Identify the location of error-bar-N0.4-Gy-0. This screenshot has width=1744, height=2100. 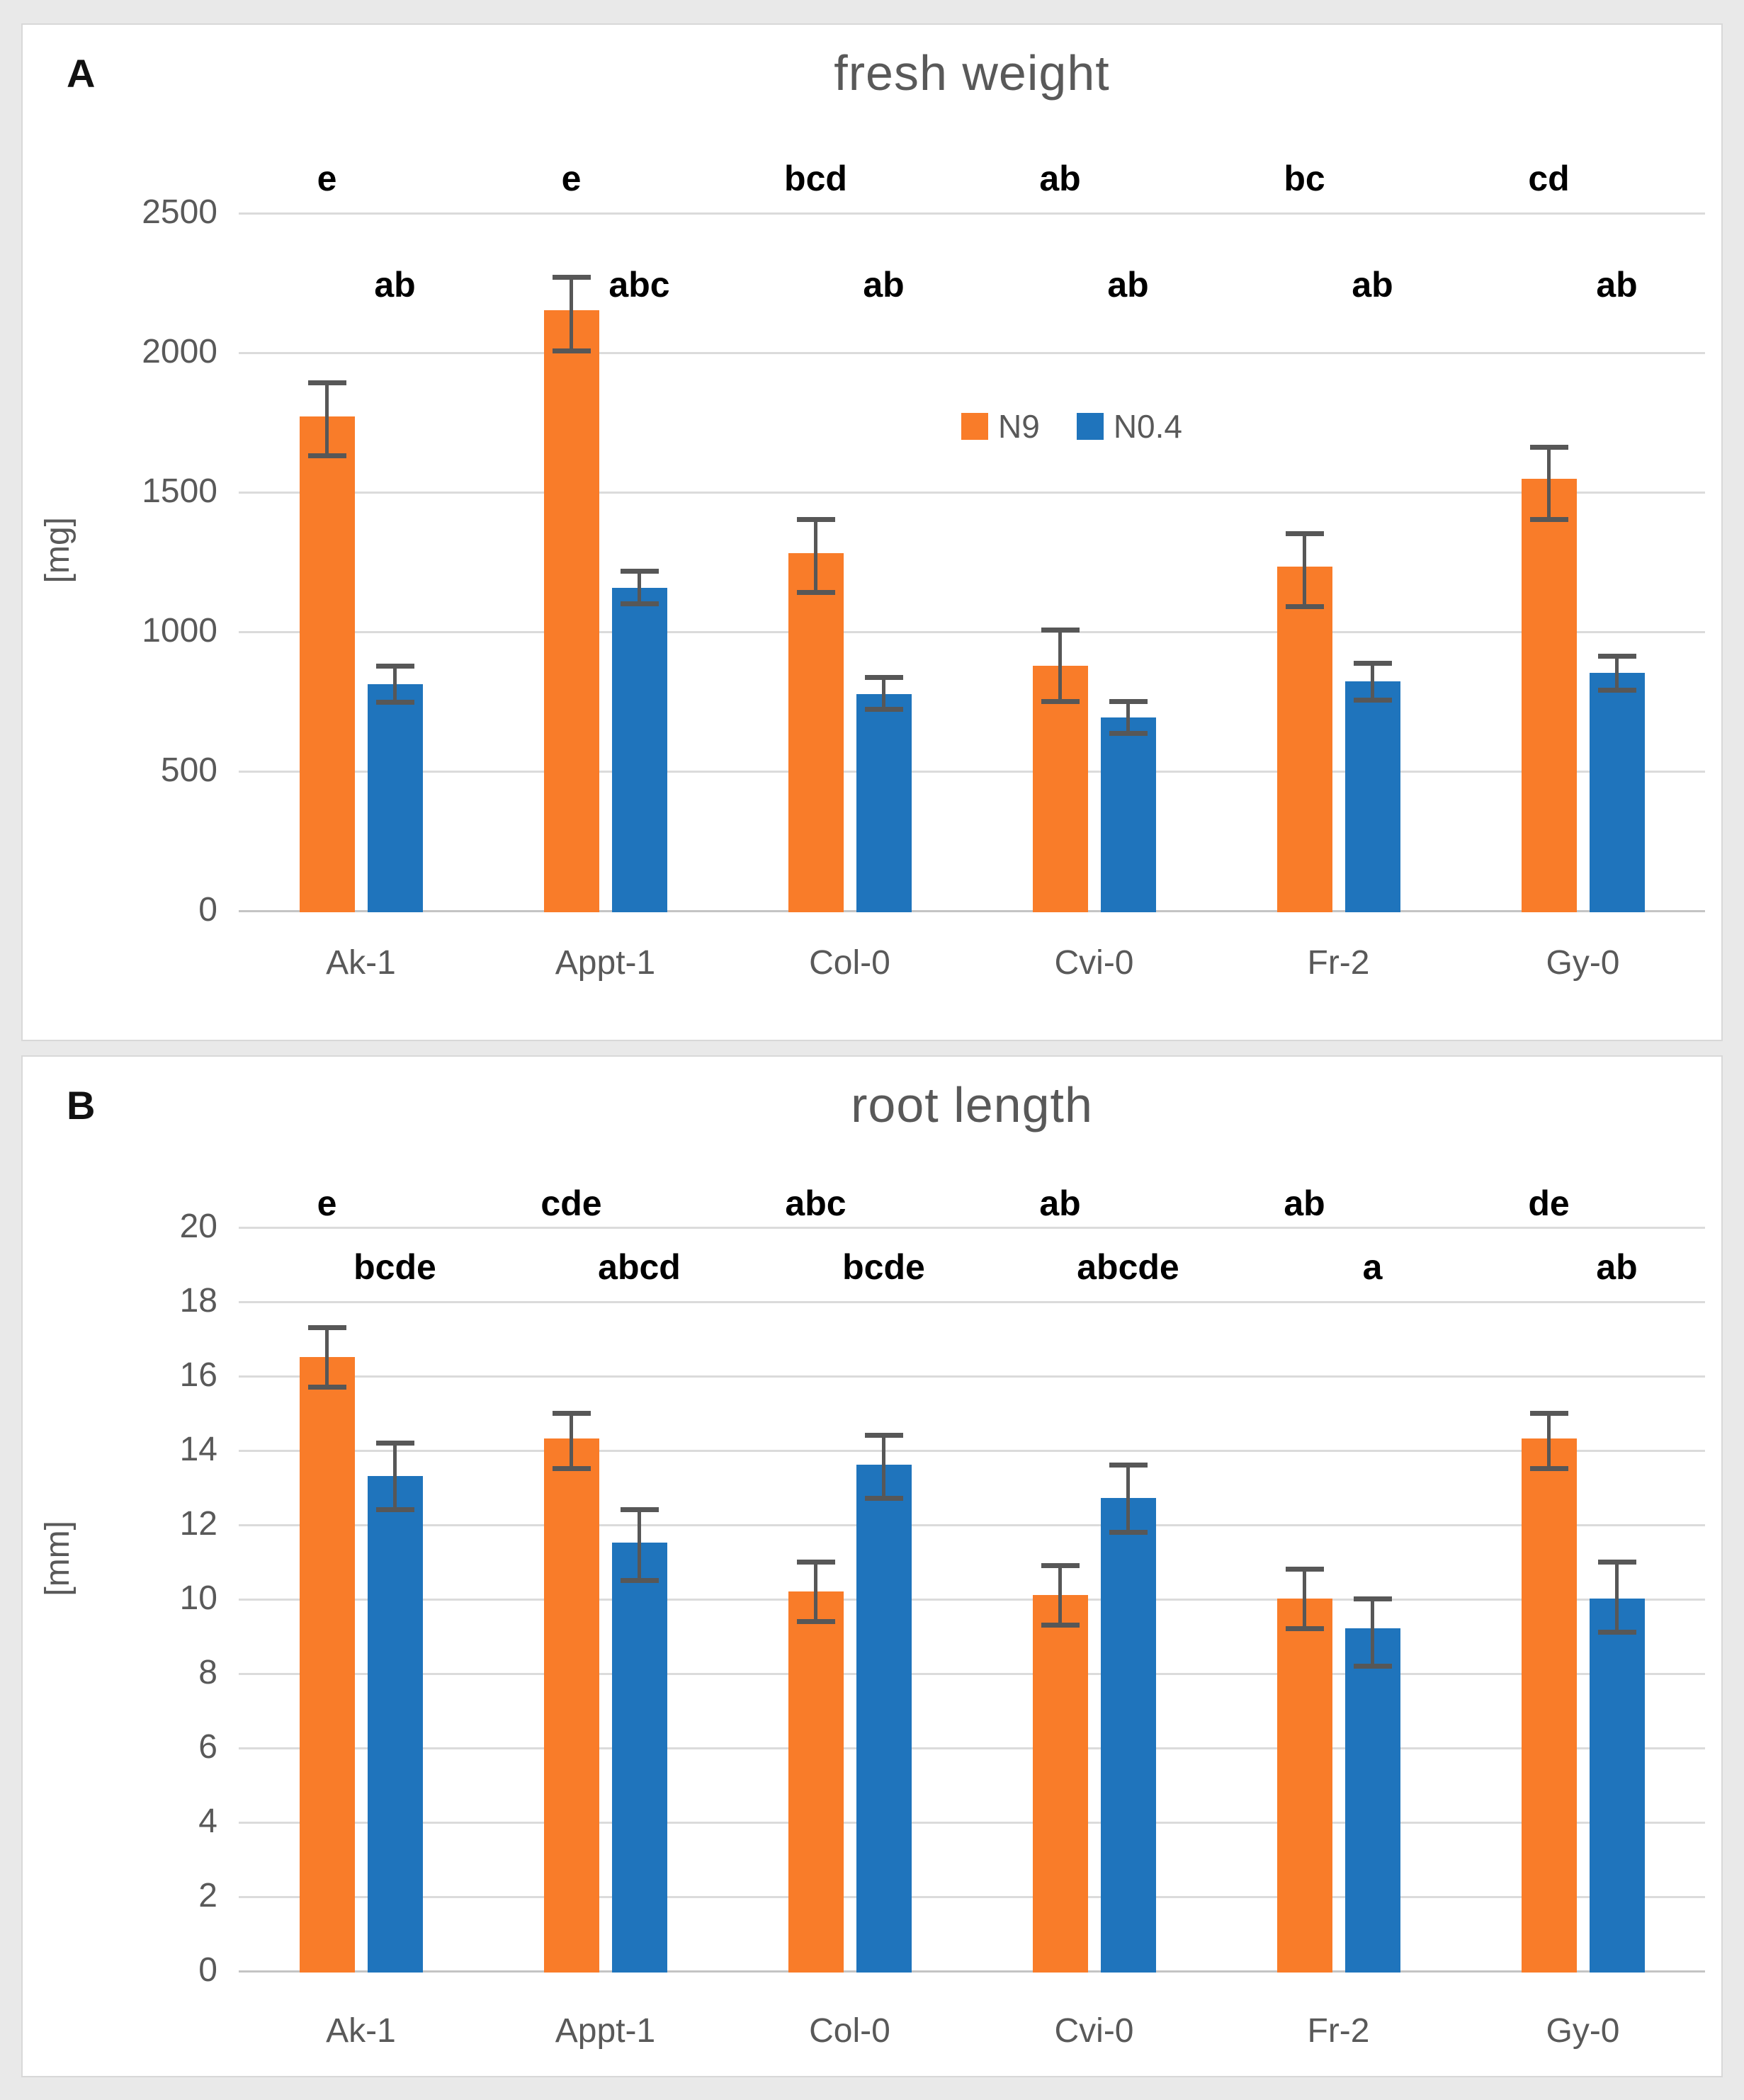
(1617, 1597).